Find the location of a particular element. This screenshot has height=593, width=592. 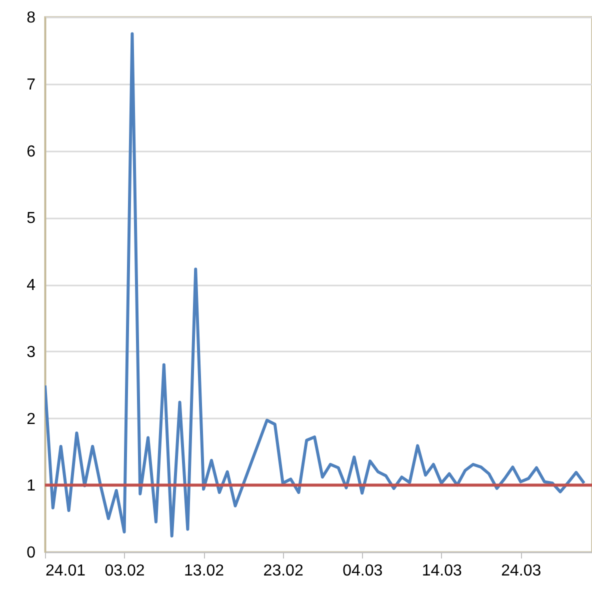

y-tick-label: 3 is located at coordinates (31, 352).